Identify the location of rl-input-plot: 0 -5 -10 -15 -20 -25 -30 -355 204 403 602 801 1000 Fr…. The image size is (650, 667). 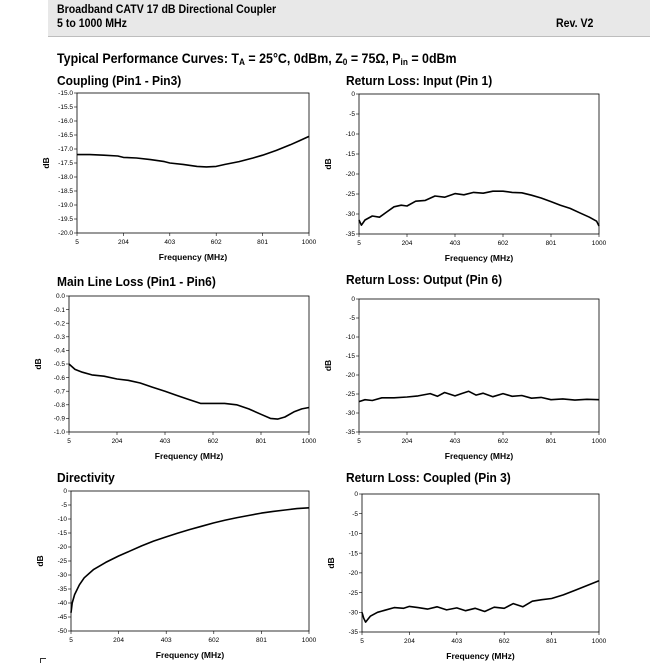
(465, 177).